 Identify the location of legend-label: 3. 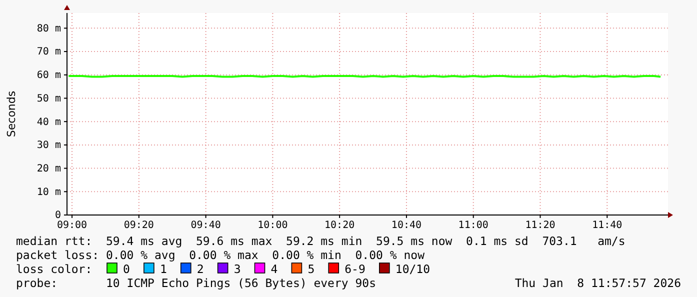
(237, 269).